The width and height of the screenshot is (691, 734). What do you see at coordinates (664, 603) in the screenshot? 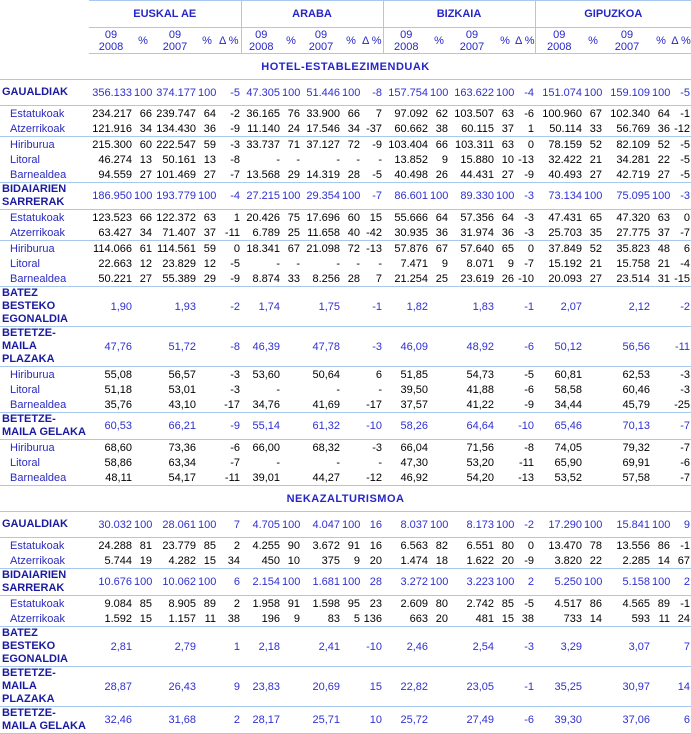
I see `table-cell: 89` at bounding box center [664, 603].